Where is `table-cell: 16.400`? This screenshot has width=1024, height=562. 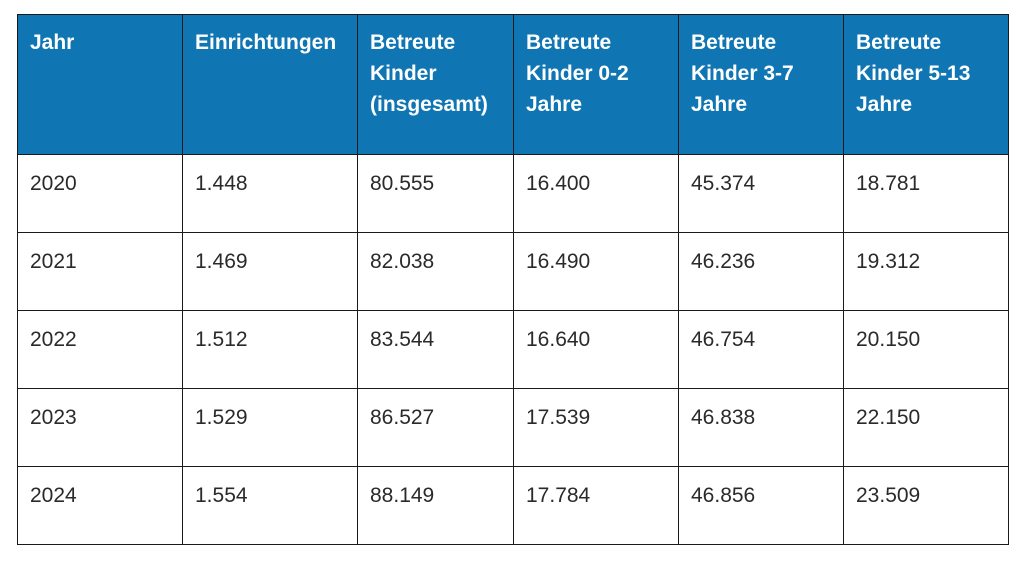
table-cell: 16.400 is located at coordinates (596, 193).